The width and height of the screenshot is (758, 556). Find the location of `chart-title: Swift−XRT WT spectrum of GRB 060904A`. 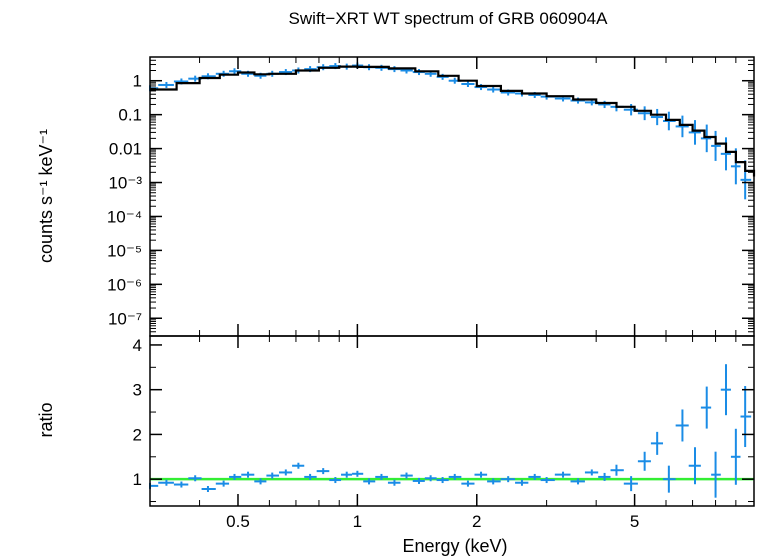

chart-title: Swift−XRT WT spectrum of GRB 060904A is located at coordinates (449, 18).